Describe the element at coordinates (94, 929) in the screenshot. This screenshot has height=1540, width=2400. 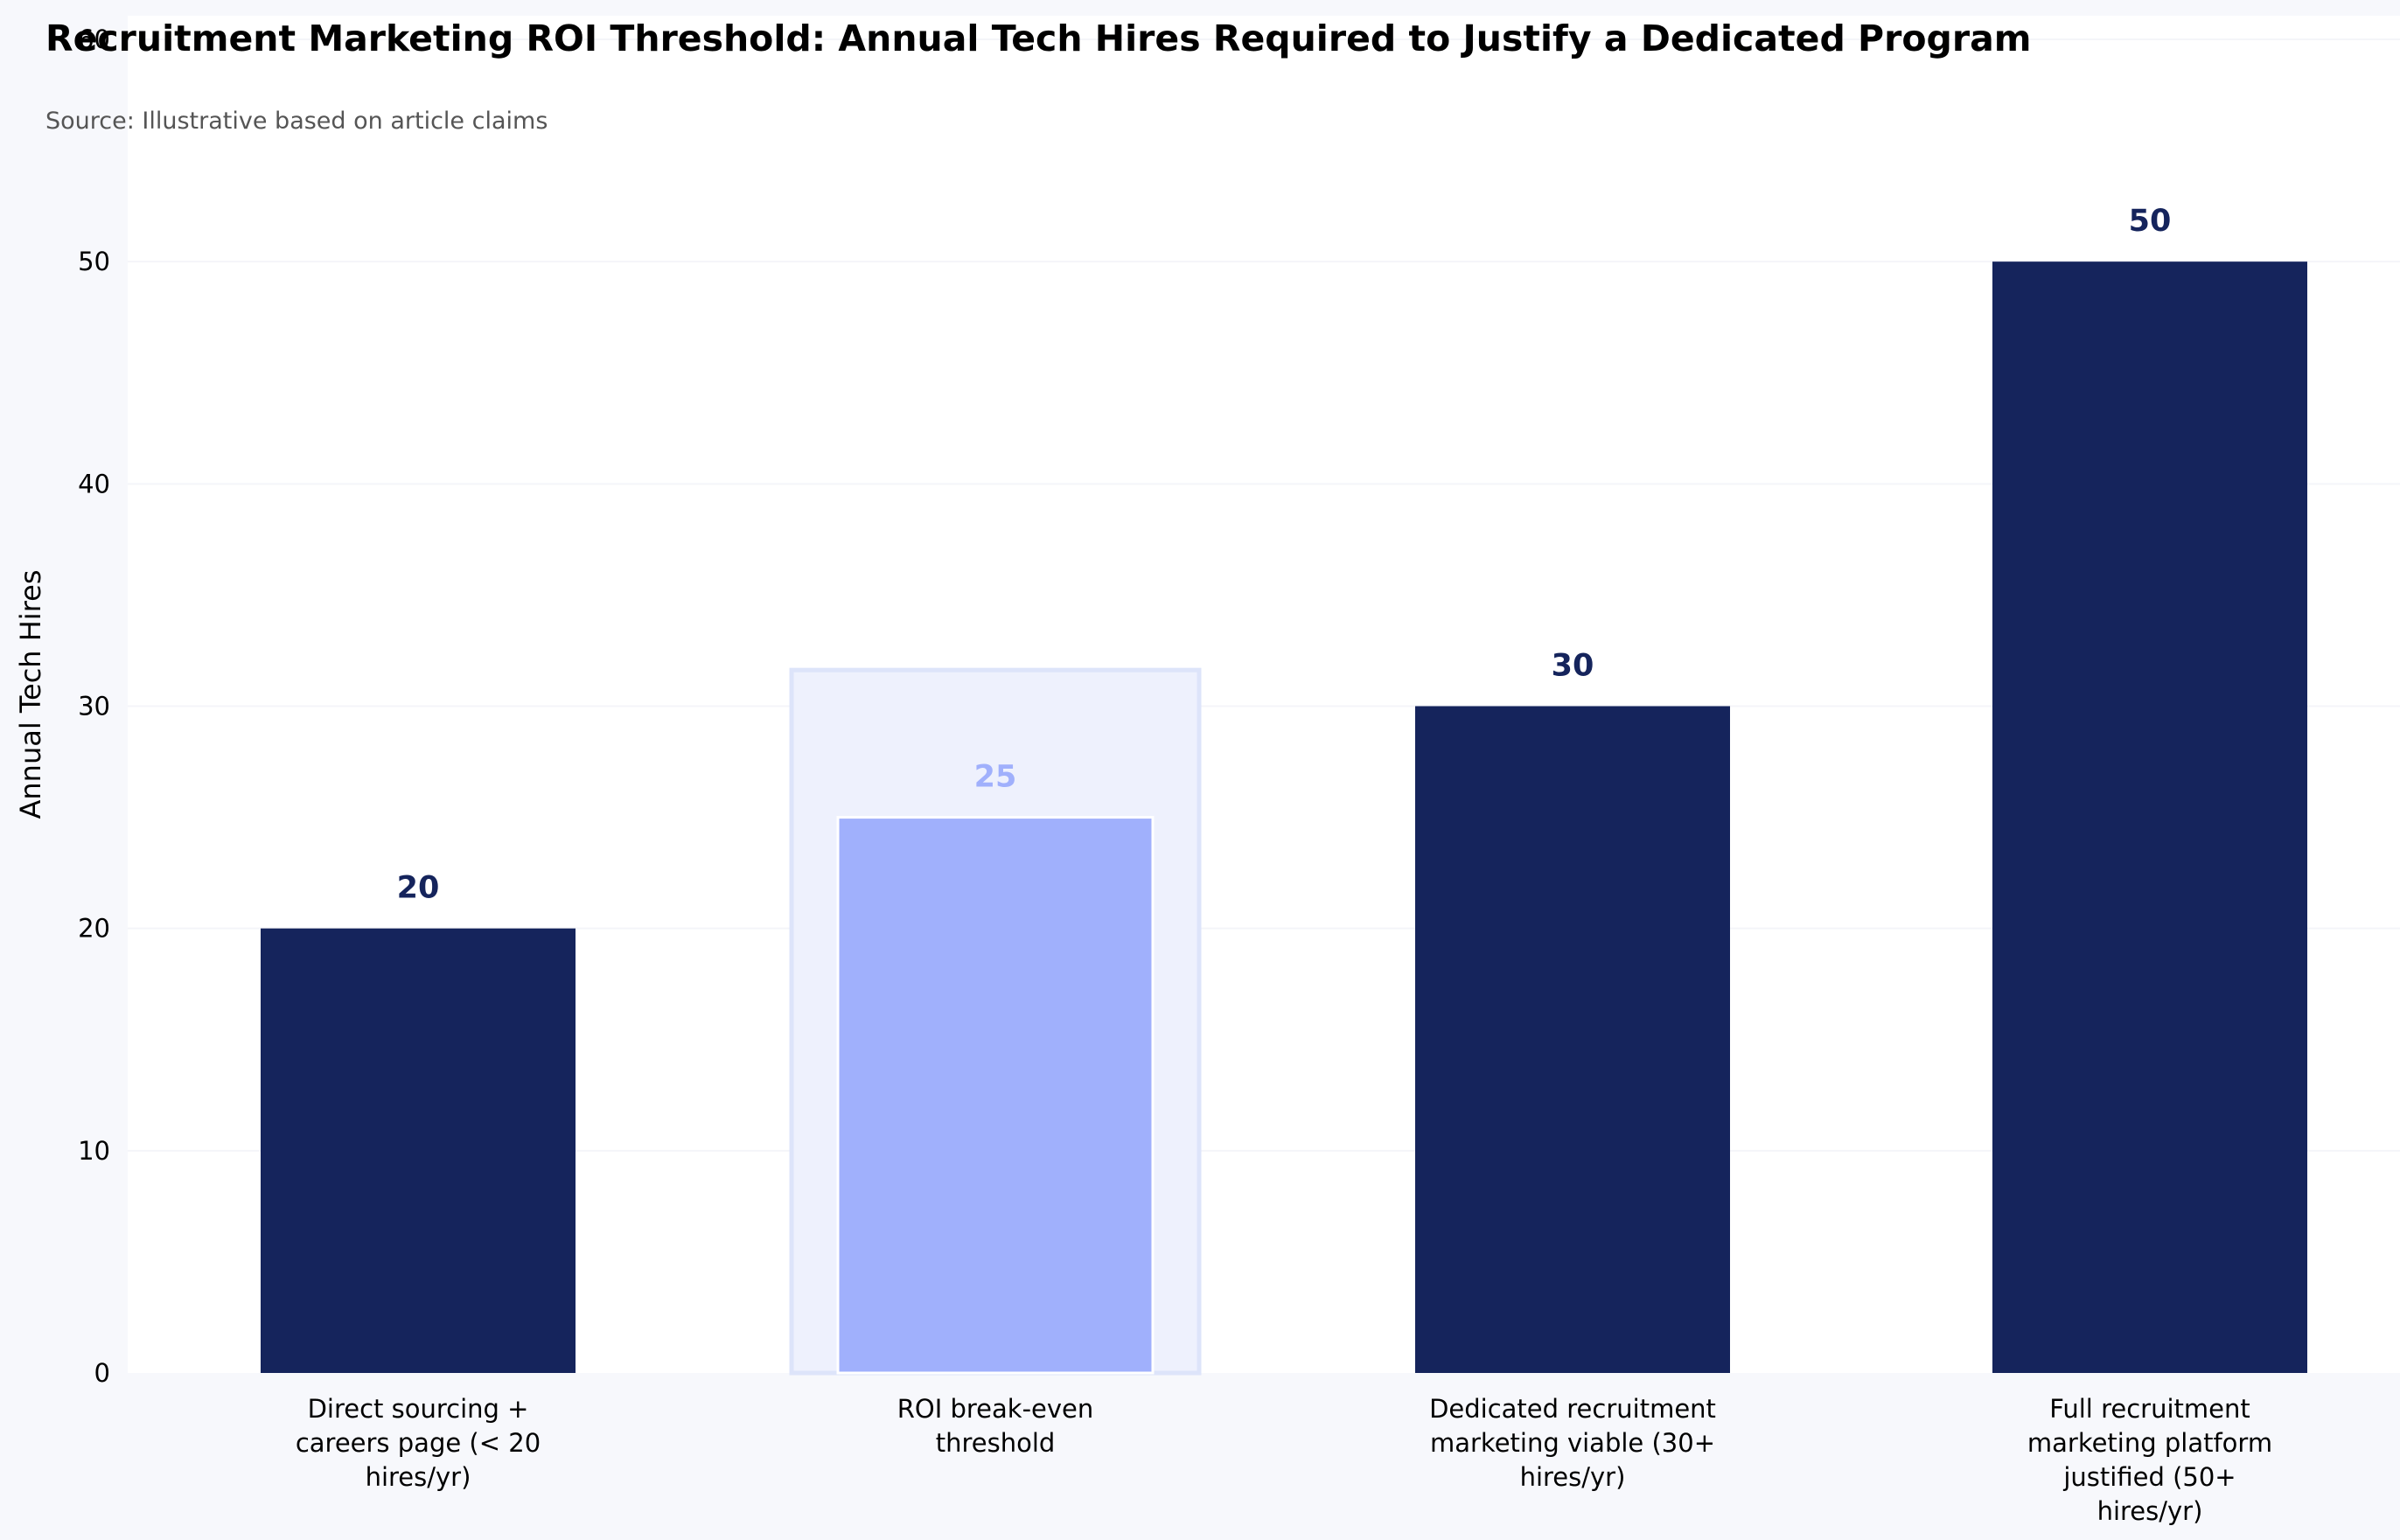
I see `y-tick-label: 20` at that location.